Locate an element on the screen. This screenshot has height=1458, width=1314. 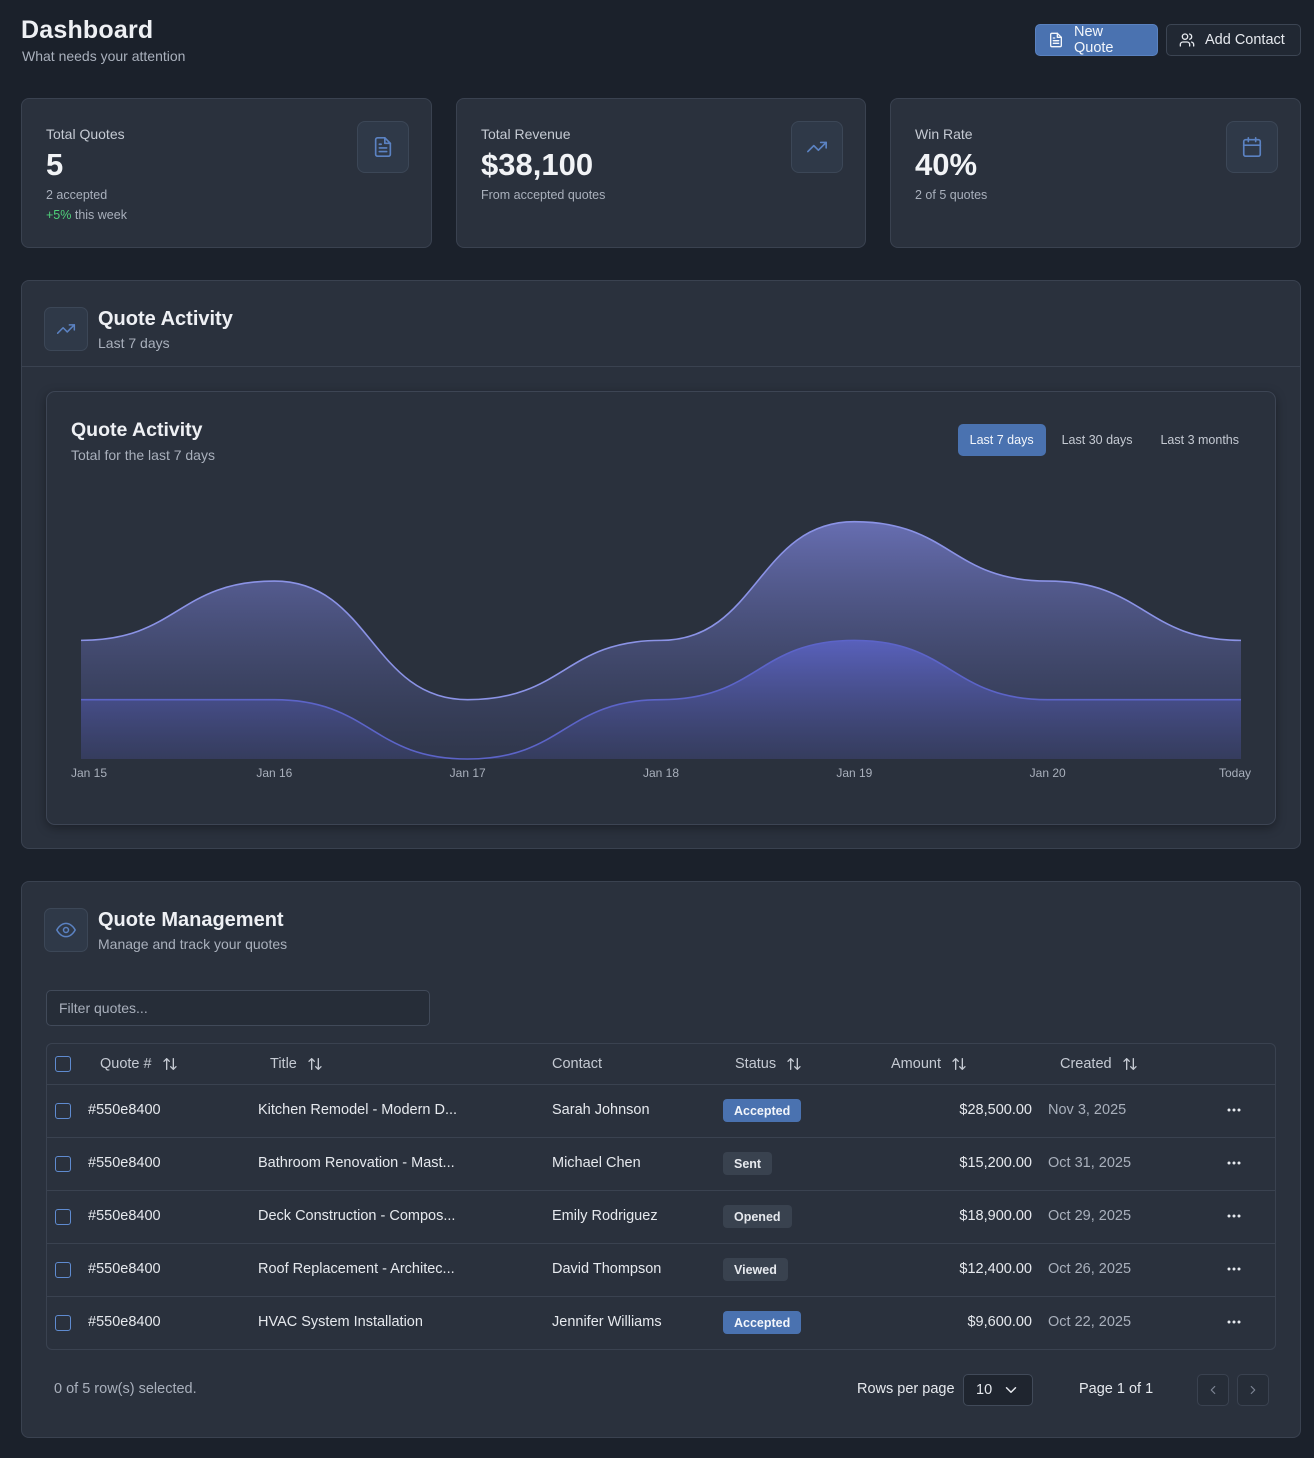
next-page-button is located at coordinates (1253, 1390).